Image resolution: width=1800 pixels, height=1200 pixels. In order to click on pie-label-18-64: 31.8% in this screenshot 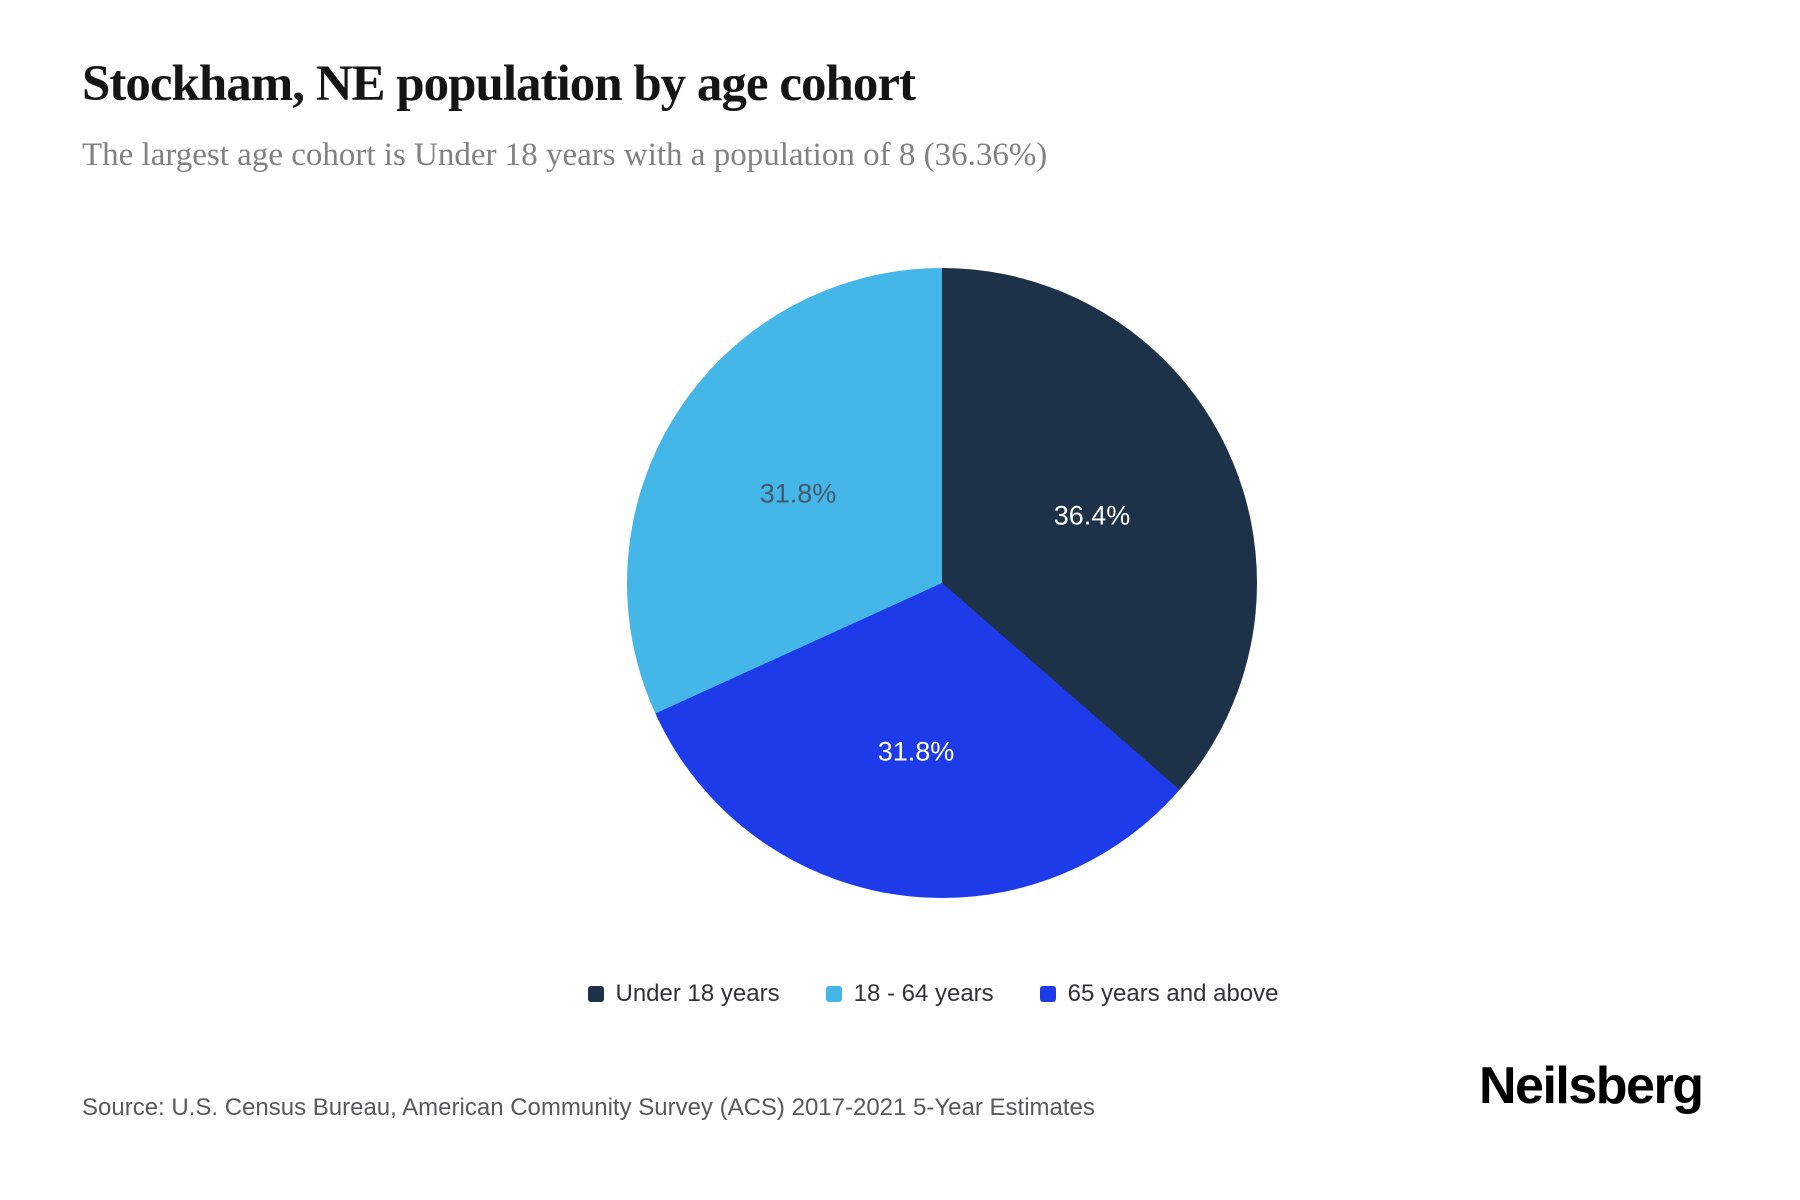, I will do `click(798, 493)`.